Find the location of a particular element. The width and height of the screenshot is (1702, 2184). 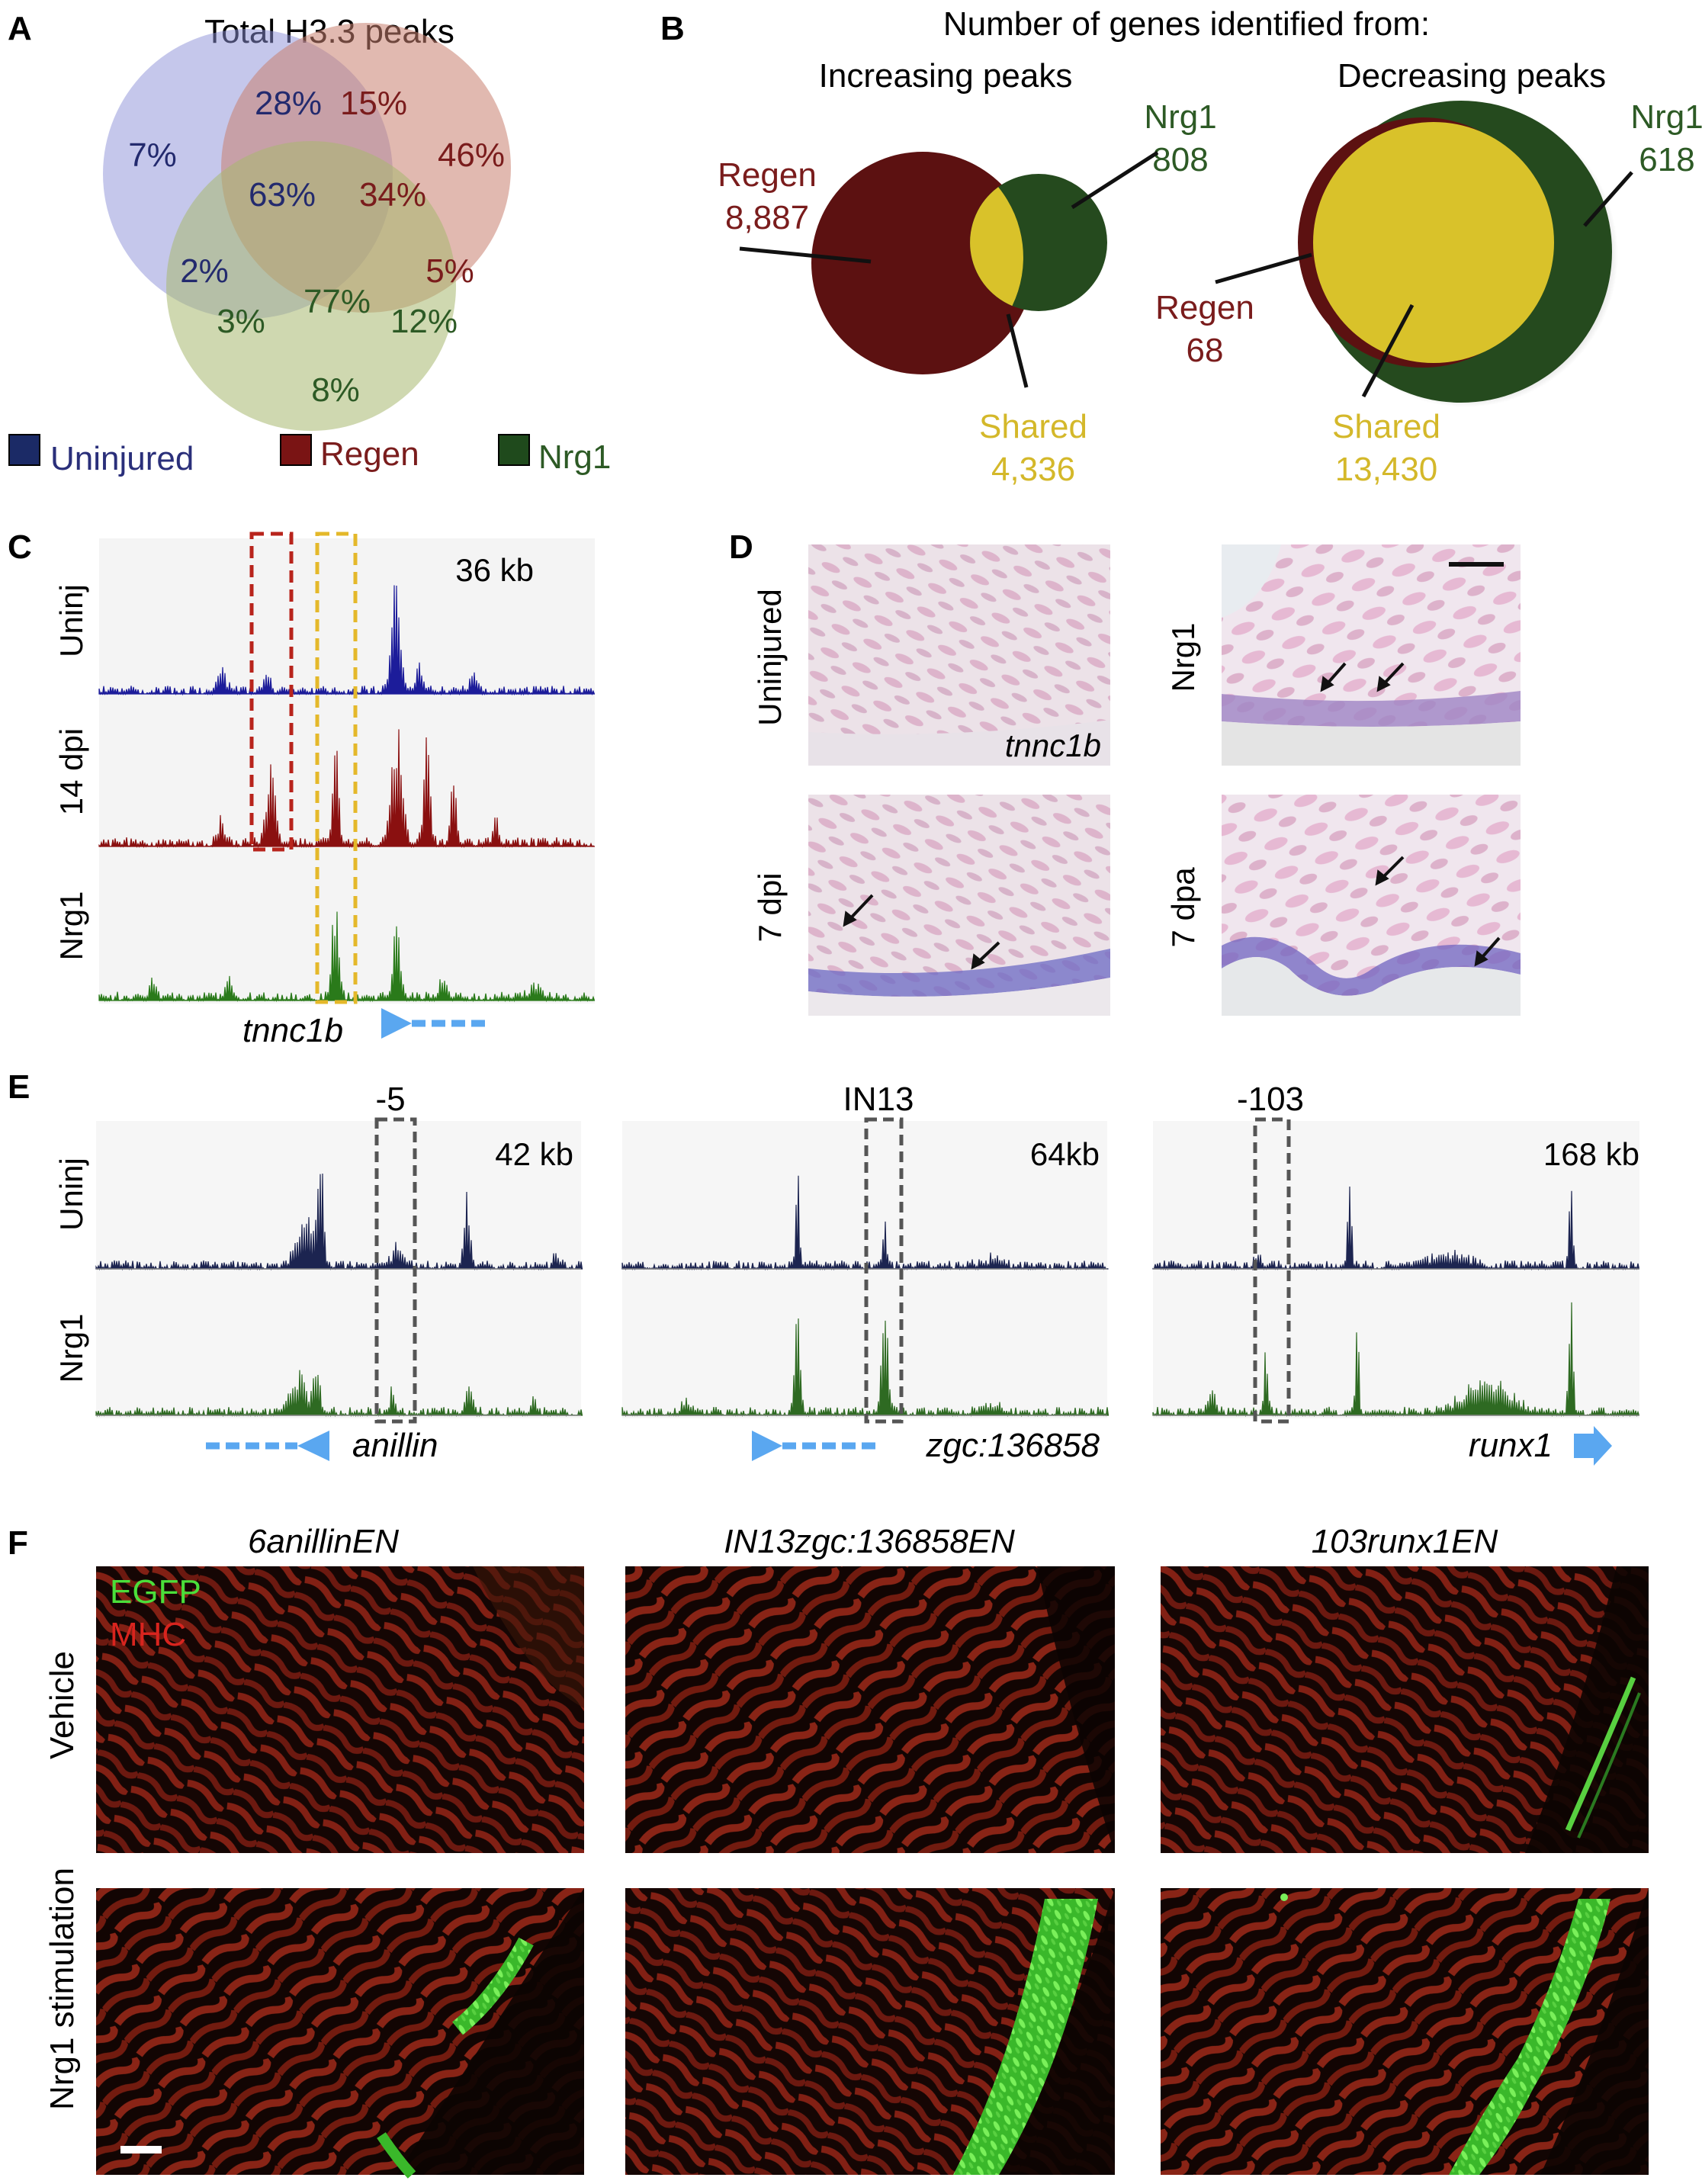

track-c-14dpi is located at coordinates (346, 789).